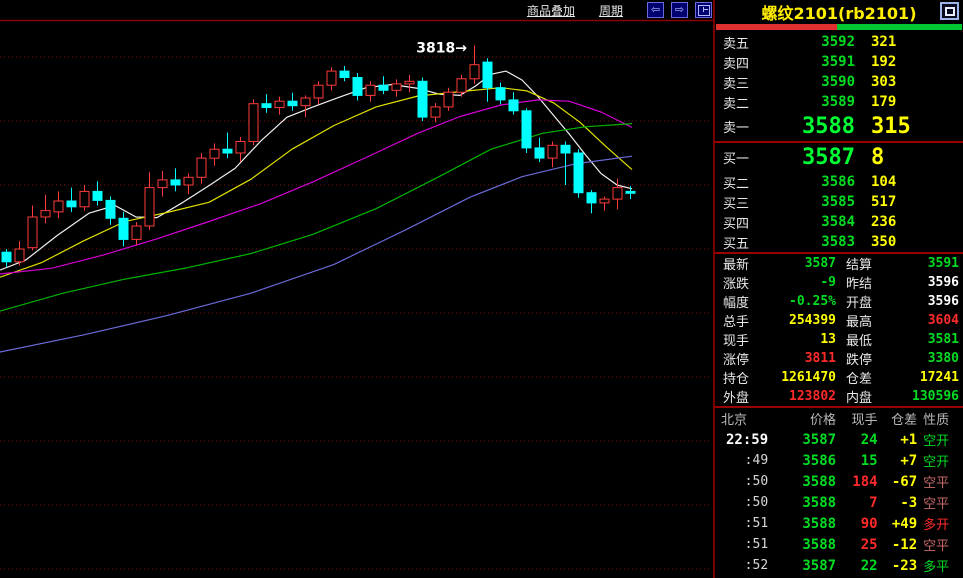  I want to click on ask-row: 卖四 3591 192, so click(839, 62).